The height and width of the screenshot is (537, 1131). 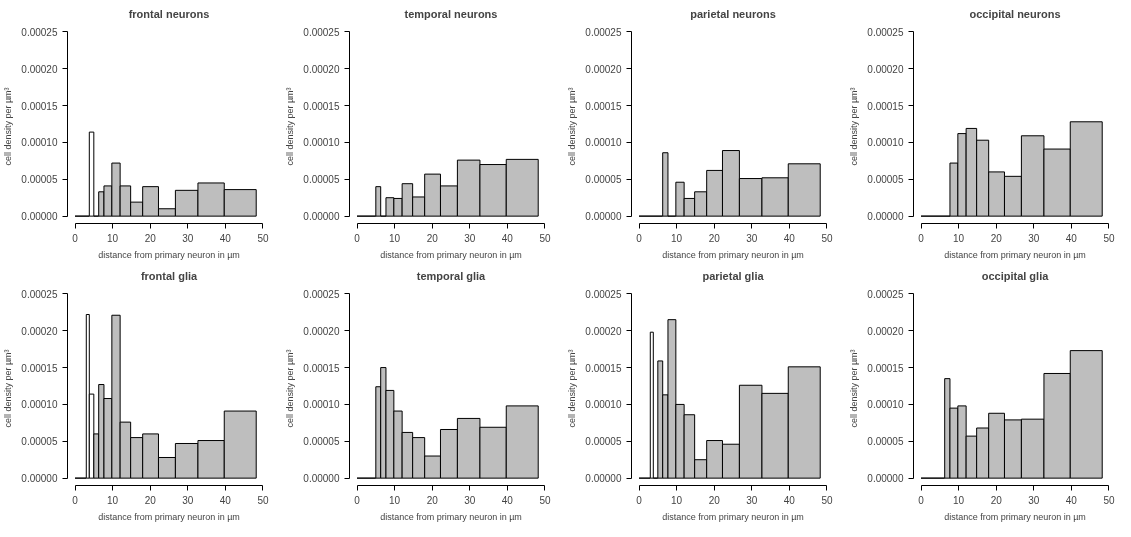 I want to click on chart-title: frontal glia, so click(x=169, y=275).